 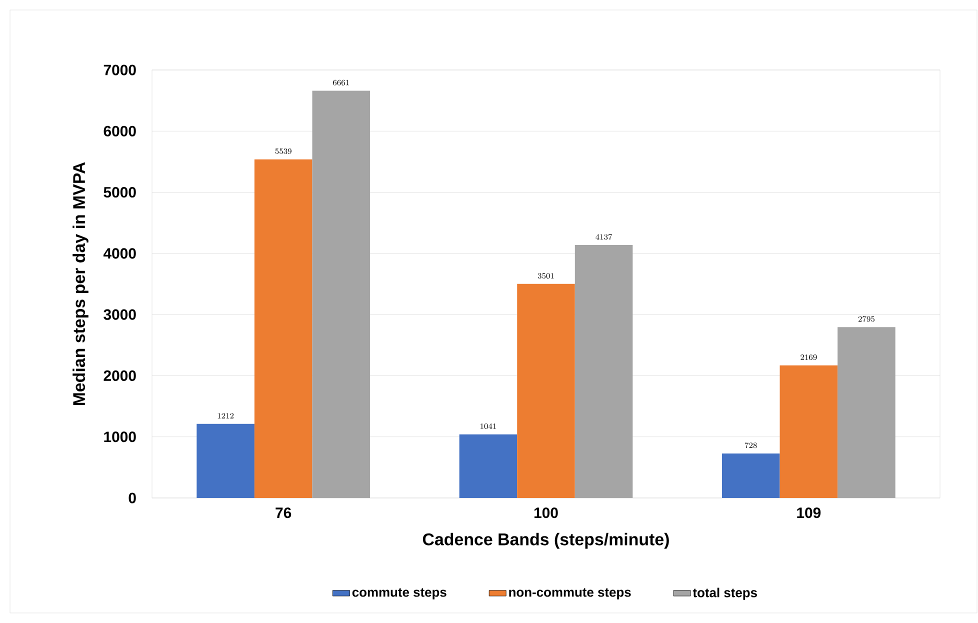 I want to click on legend-label: total steps, so click(x=724, y=594).